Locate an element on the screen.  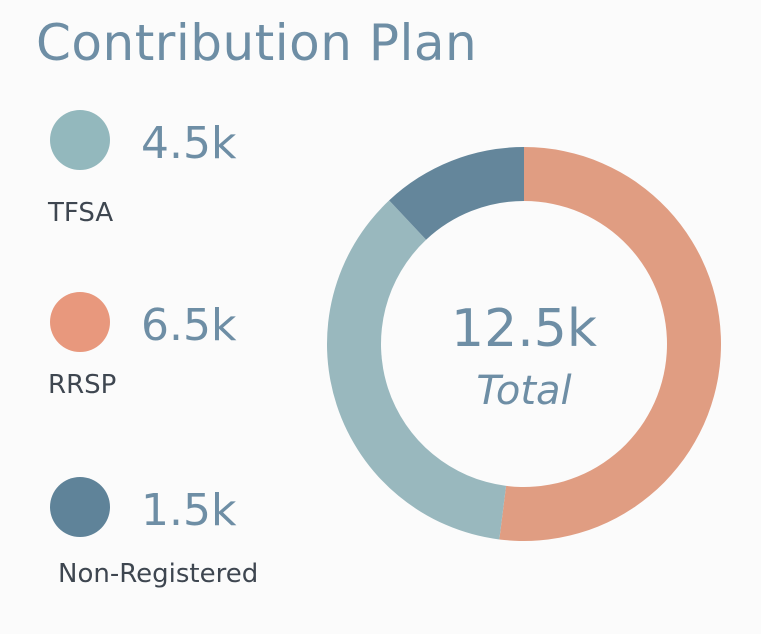
rrsp-value: 6.5k is located at coordinates (189, 325).